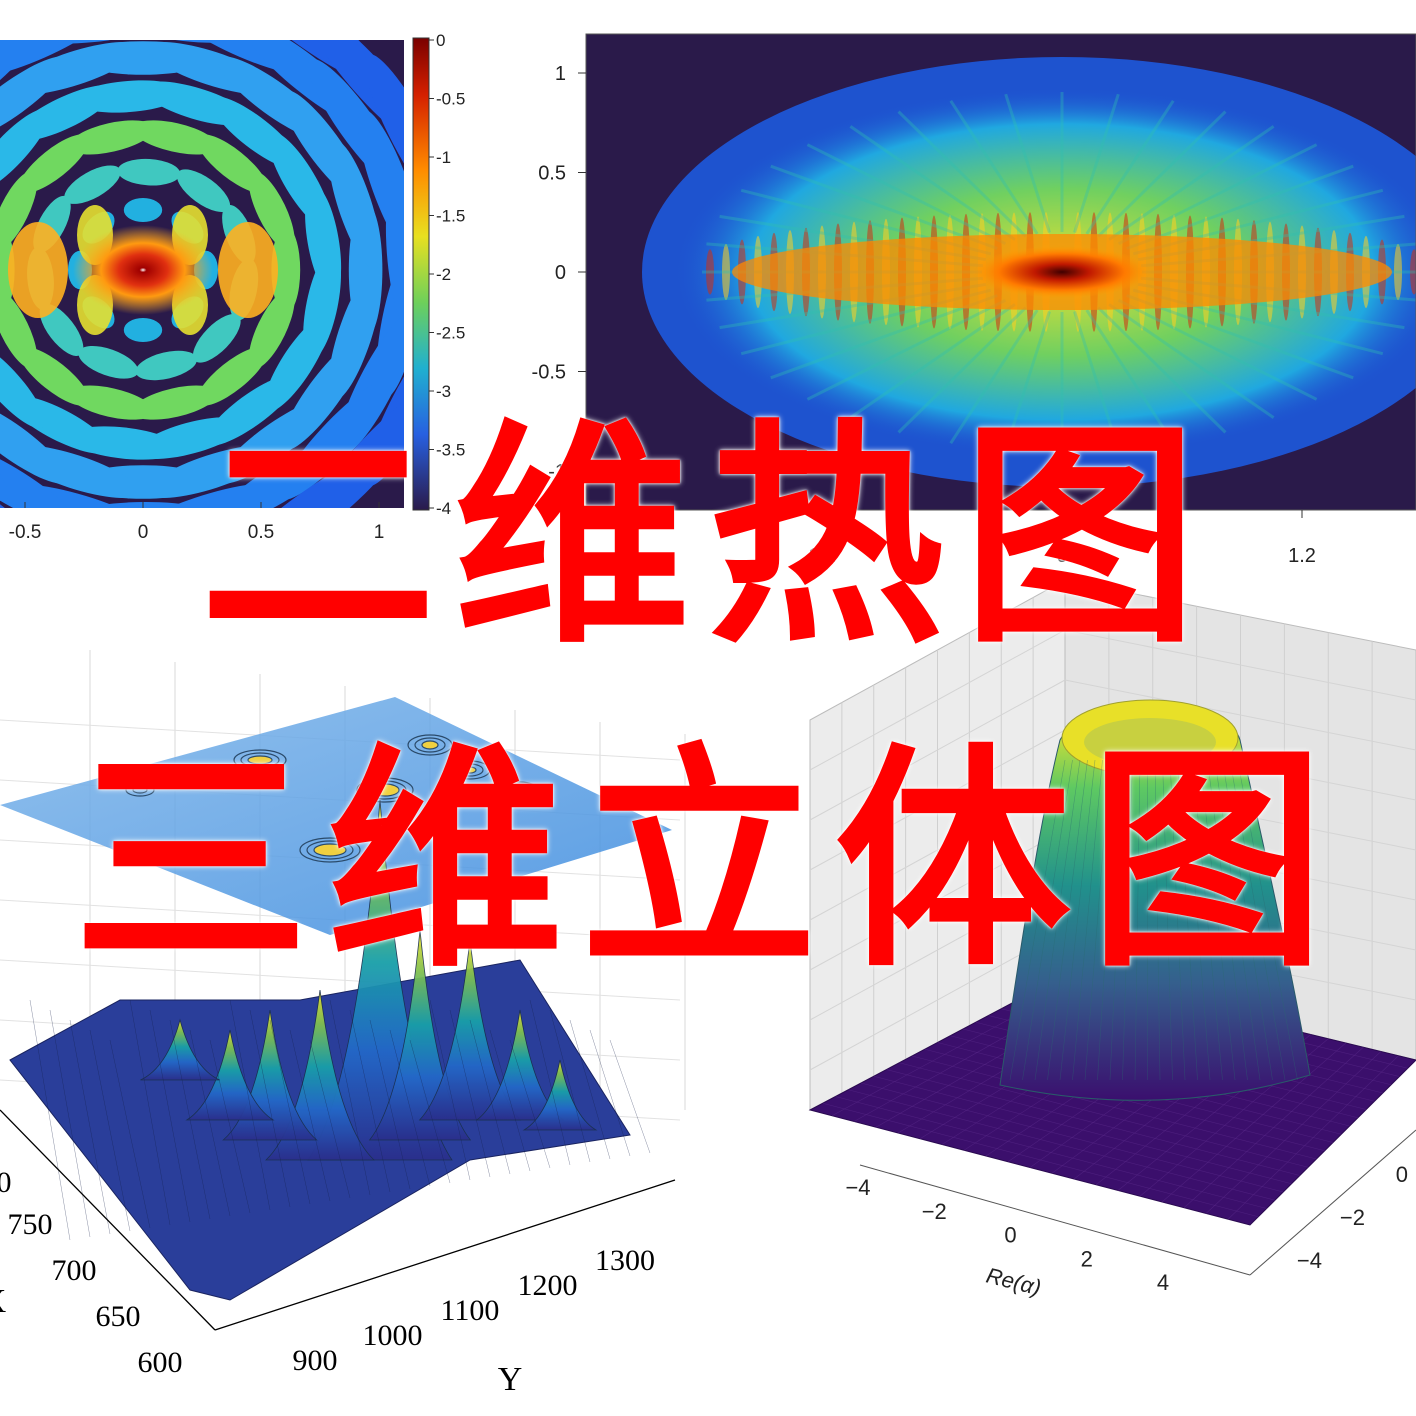 This screenshot has width=1416, height=1416. What do you see at coordinates (560, 74) in the screenshot?
I see `y-tick-label: 1` at bounding box center [560, 74].